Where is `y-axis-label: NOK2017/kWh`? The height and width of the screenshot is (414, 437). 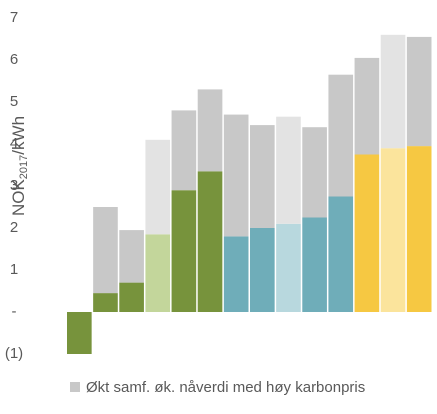 y-axis-label: NOK2017/kWh is located at coordinates (19, 166).